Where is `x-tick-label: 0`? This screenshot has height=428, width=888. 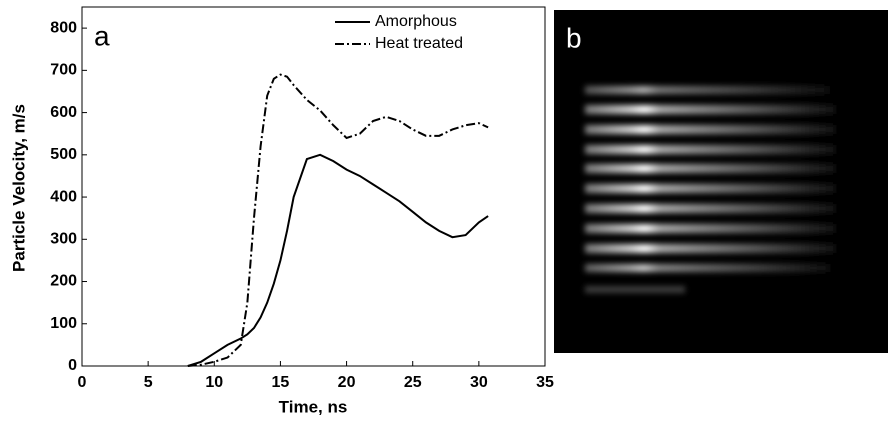 x-tick-label: 0 is located at coordinates (82, 382).